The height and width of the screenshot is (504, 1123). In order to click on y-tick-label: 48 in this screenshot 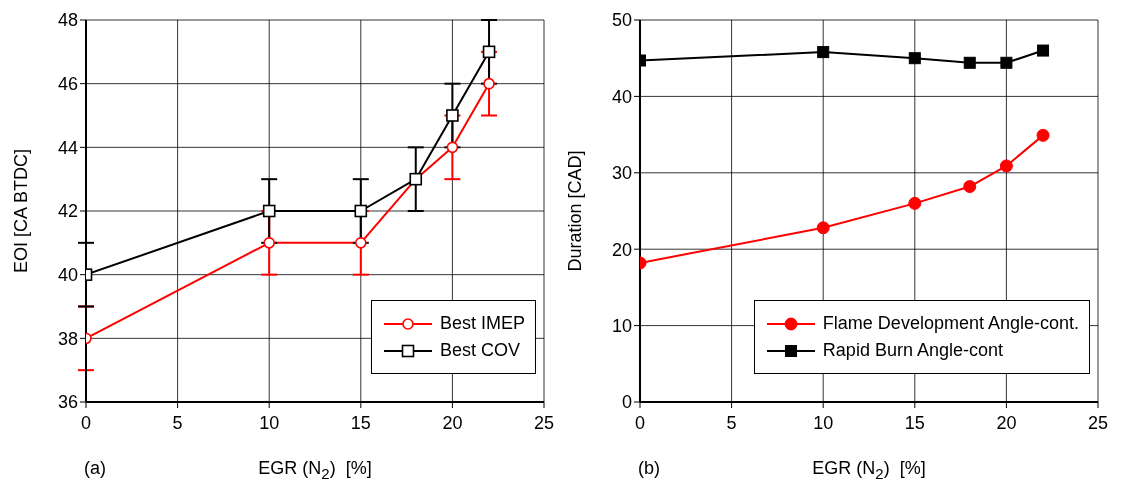, I will do `click(67, 20)`.